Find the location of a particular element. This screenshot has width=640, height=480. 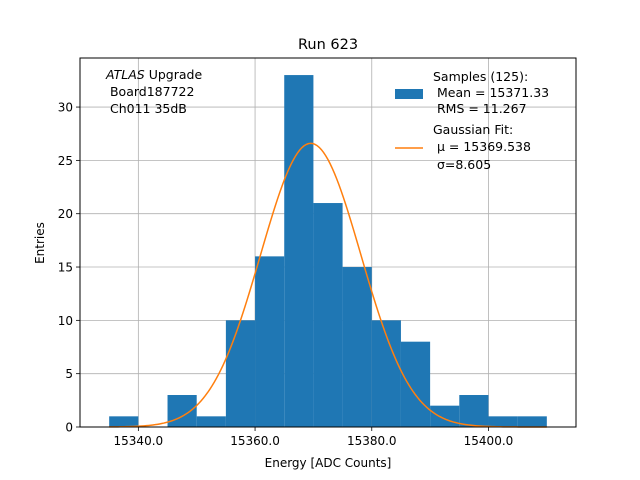

annotation-line-2: Board187722 is located at coordinates (150, 91).